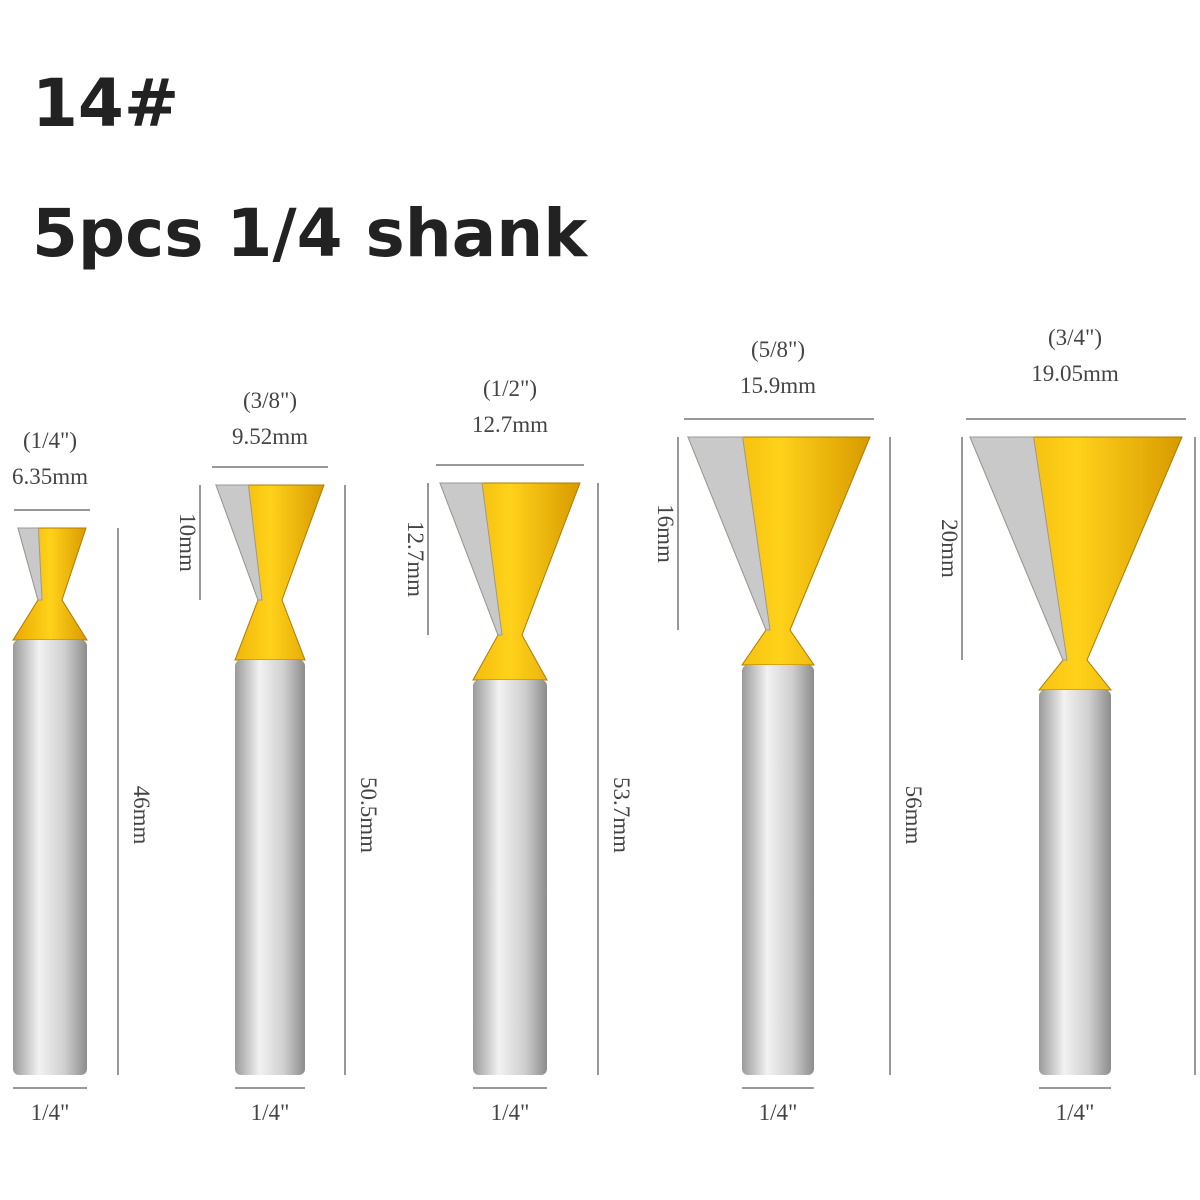 The height and width of the screenshot is (1200, 1200). What do you see at coordinates (665, 533) in the screenshot?
I see `cut-height: 16mm` at bounding box center [665, 533].